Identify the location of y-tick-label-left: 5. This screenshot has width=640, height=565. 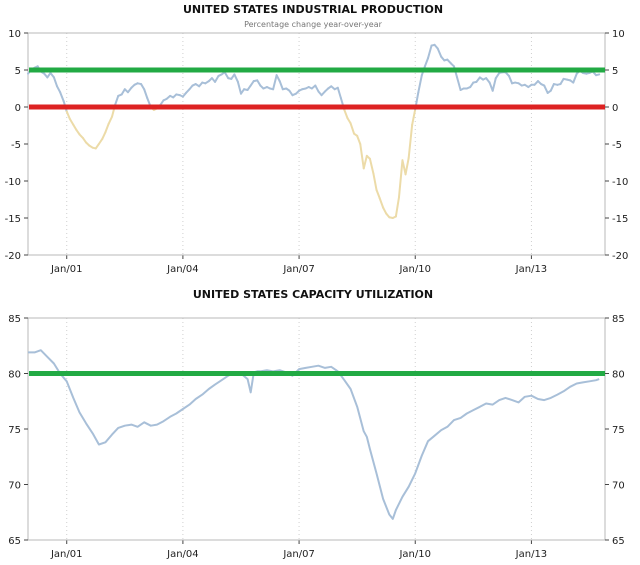
(18, 71).